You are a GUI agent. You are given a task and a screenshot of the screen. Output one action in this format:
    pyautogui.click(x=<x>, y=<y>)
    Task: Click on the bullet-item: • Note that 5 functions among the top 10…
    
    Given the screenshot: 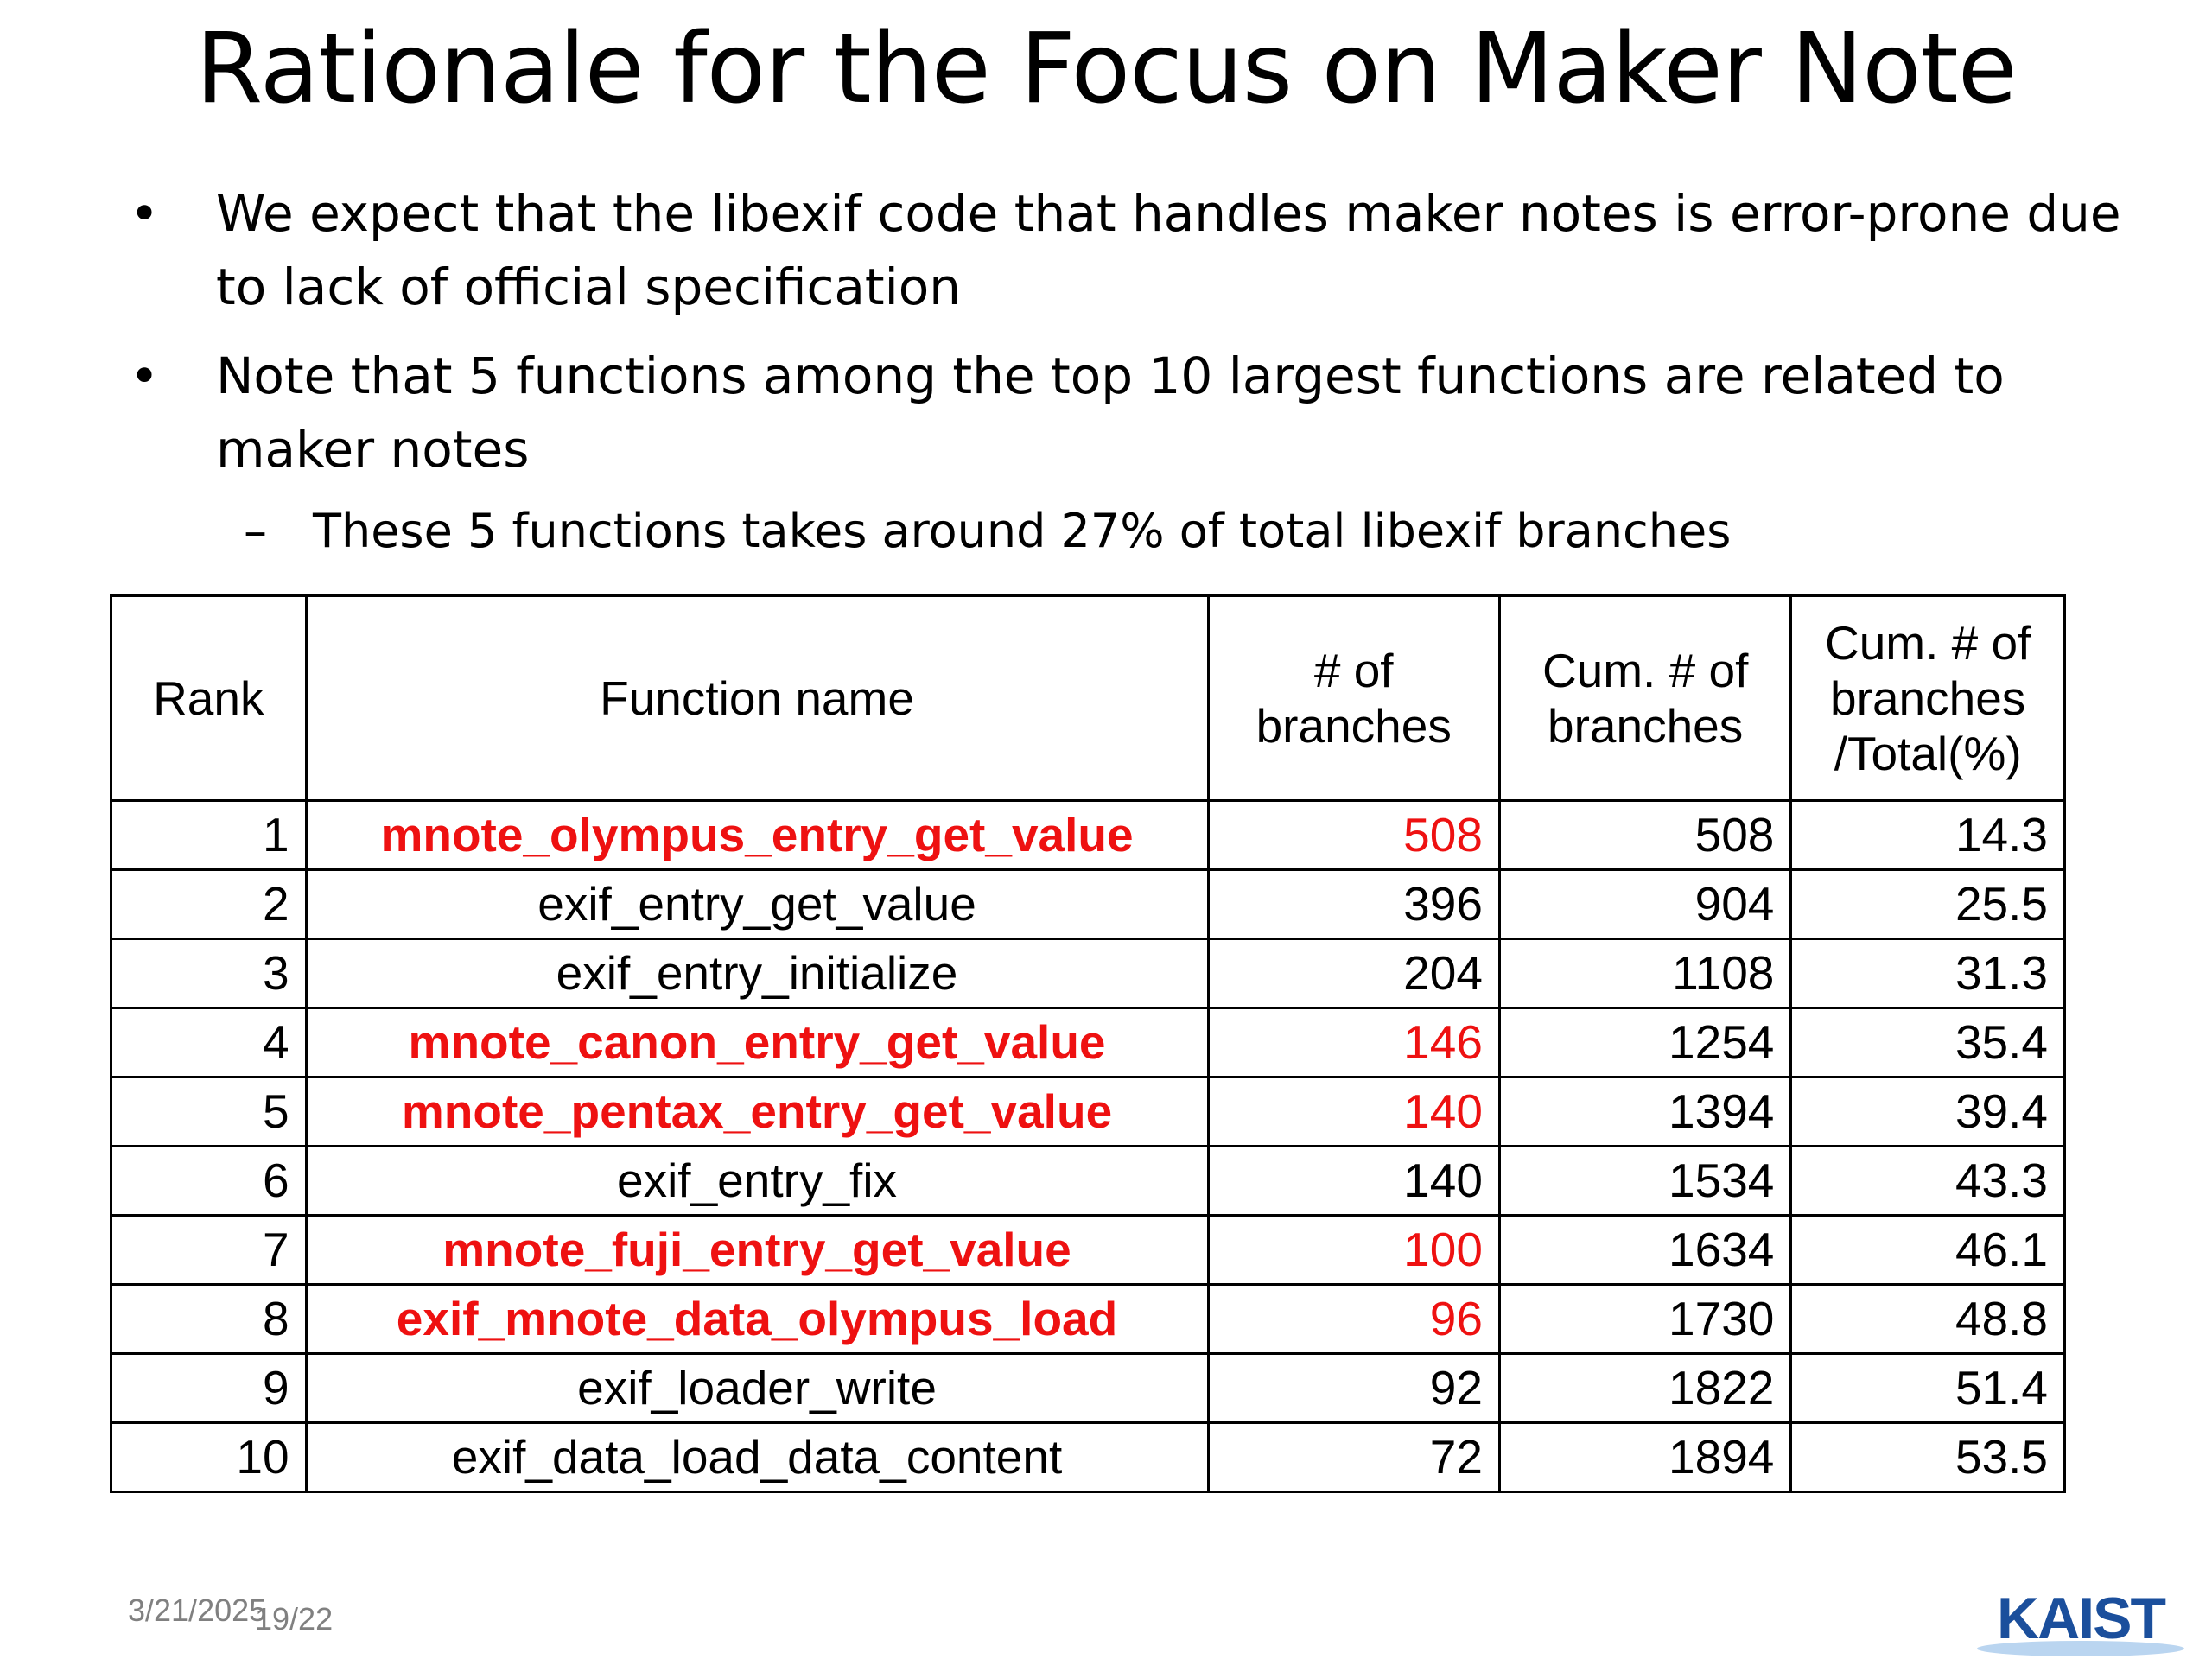 What is the action you would take?
    pyautogui.click(x=1136, y=413)
    